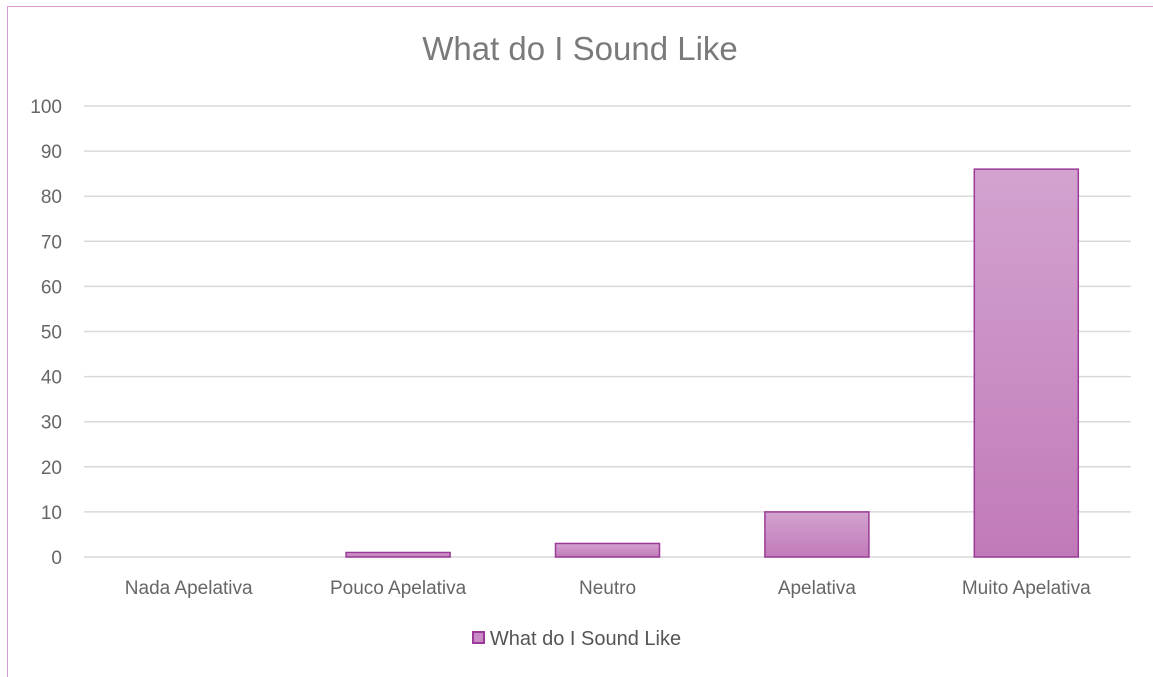 Image resolution: width=1153 pixels, height=677 pixels. I want to click on y-tick-label: 50, so click(51, 333).